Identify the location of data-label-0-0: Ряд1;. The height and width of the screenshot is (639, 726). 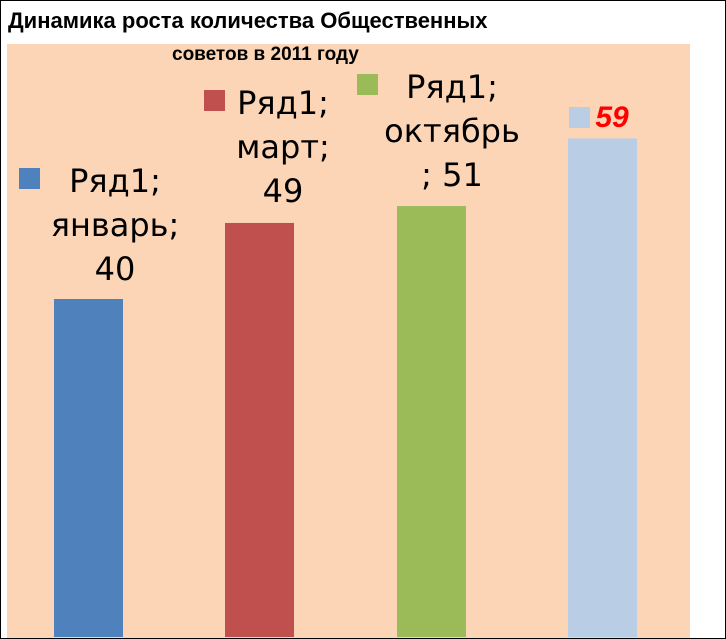
(115, 181).